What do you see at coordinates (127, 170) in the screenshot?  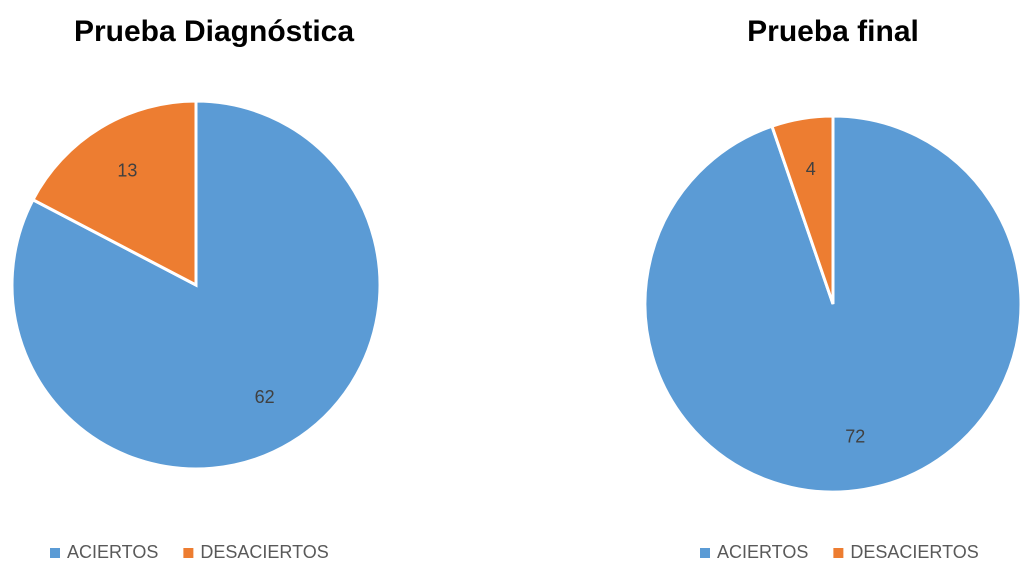 I see `data-label: 13` at bounding box center [127, 170].